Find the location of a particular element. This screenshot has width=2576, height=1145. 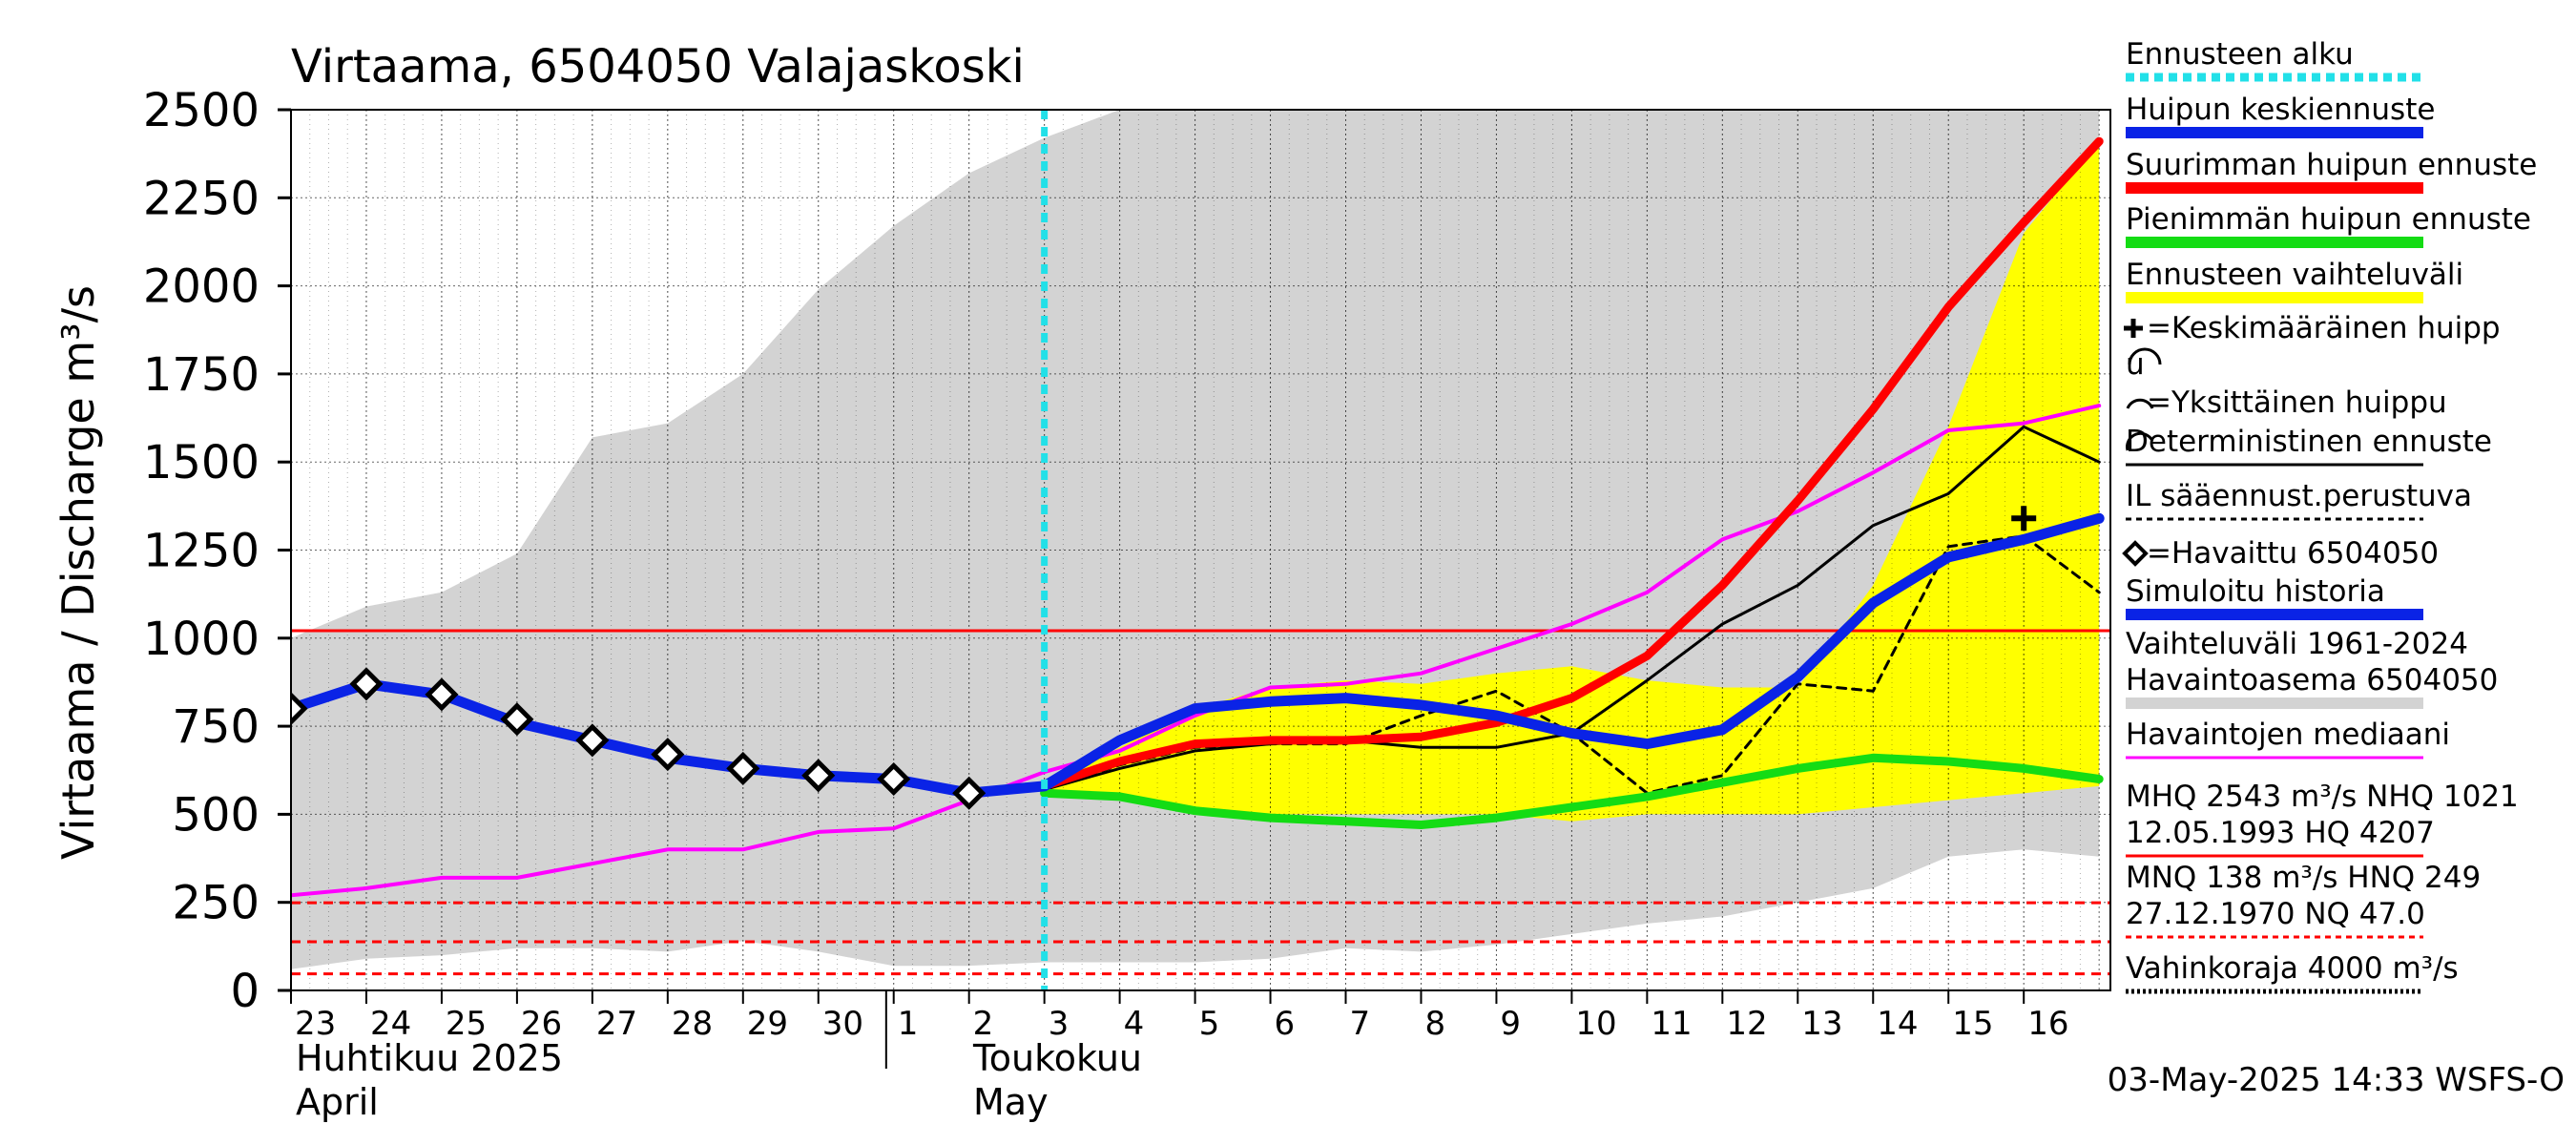

y-tick-label: 2250 is located at coordinates (201, 199).